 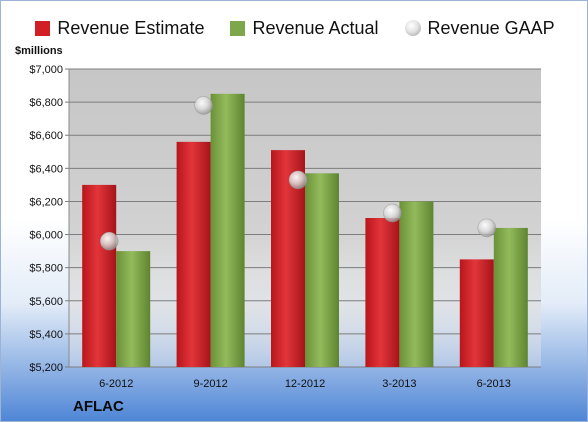 What do you see at coordinates (46, 269) in the screenshot?
I see `y-tick-label: $5,800` at bounding box center [46, 269].